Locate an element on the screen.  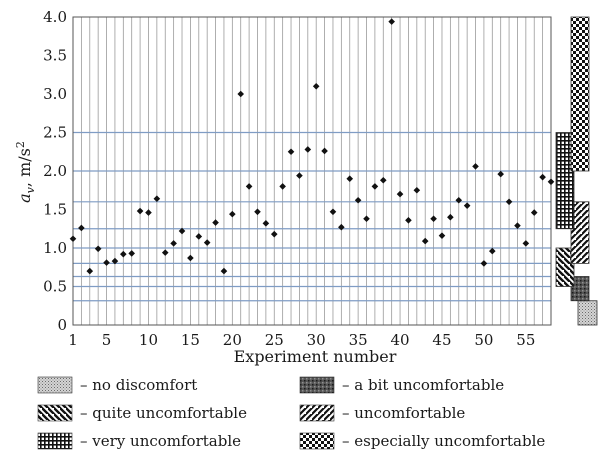
x-tick-label: 5 is located at coordinates (107, 340).